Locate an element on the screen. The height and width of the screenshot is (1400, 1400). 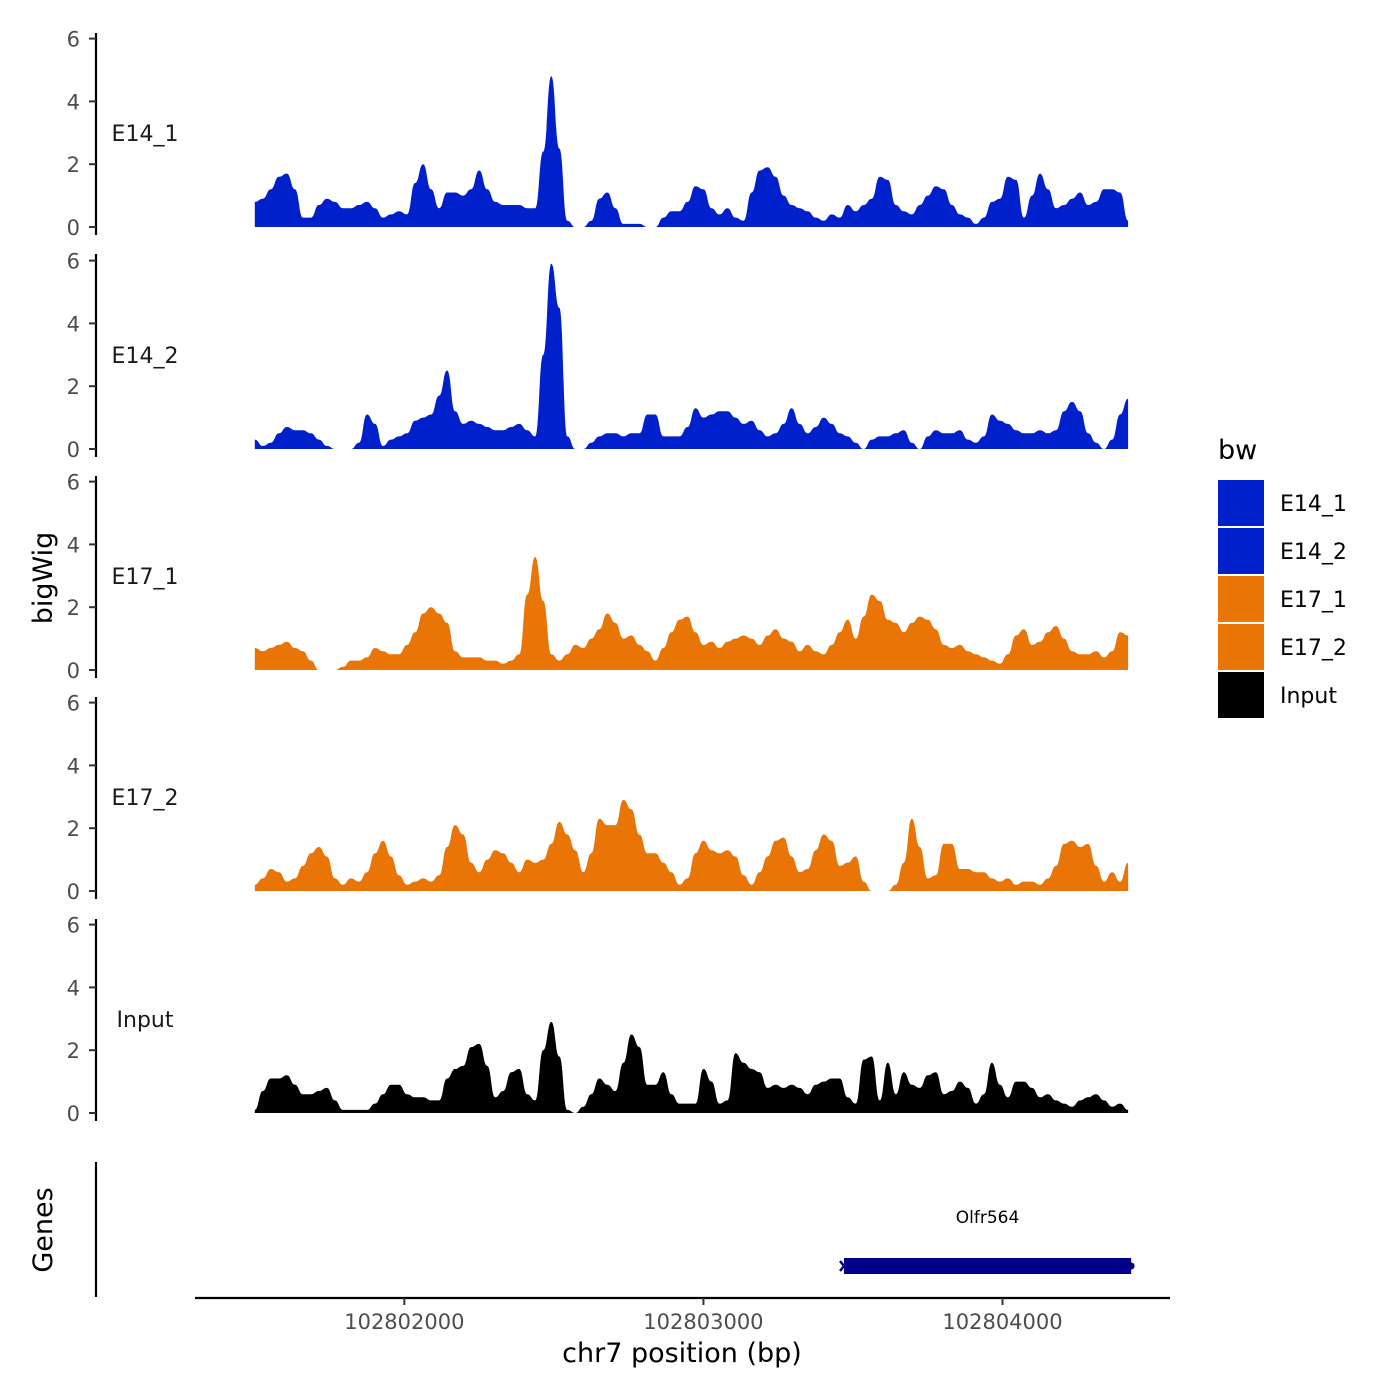
track-E17_1: 0 2 4 6 E17_1 is located at coordinates (598, 577).